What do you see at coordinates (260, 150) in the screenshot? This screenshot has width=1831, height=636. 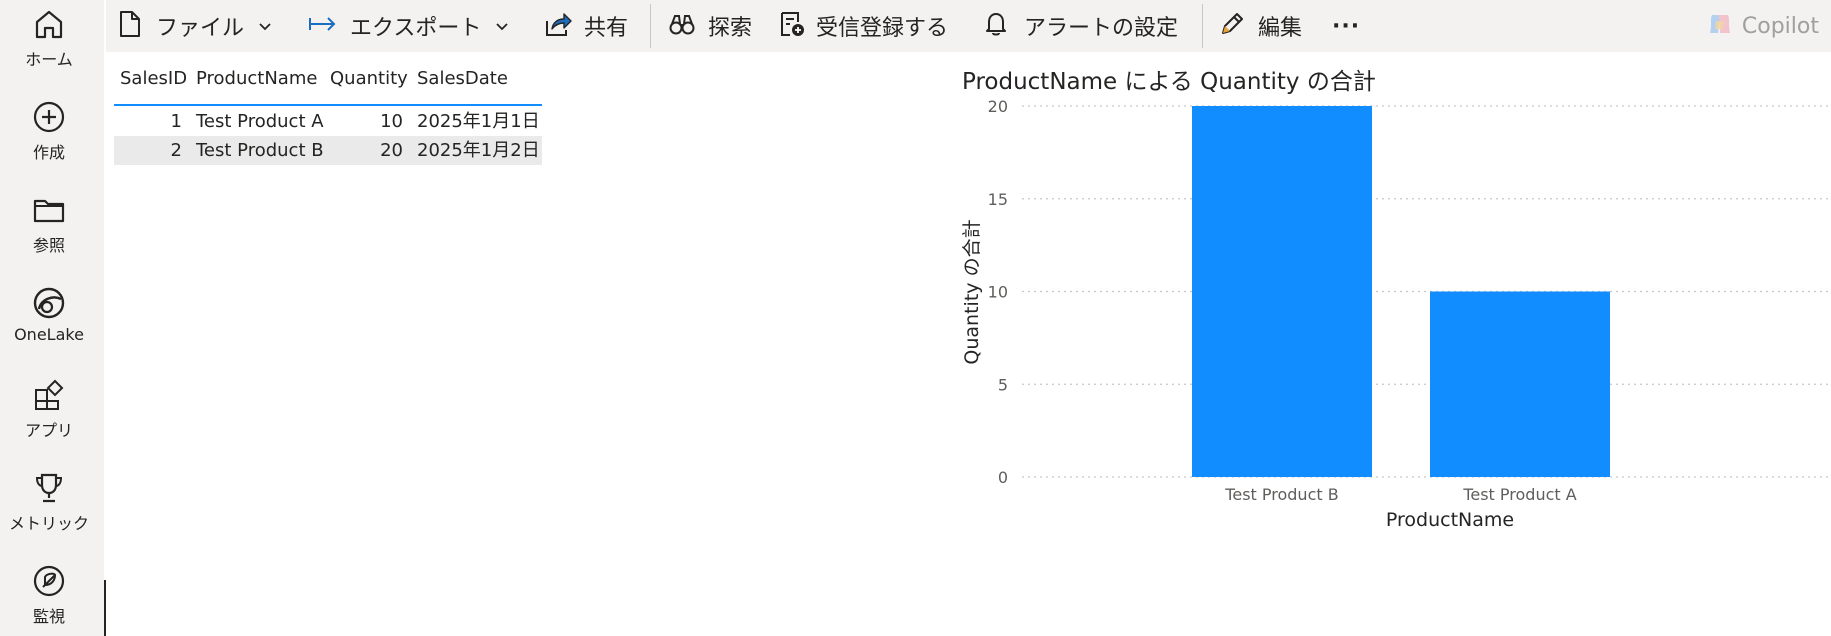 I see `table-cell-productname: Test Product B` at bounding box center [260, 150].